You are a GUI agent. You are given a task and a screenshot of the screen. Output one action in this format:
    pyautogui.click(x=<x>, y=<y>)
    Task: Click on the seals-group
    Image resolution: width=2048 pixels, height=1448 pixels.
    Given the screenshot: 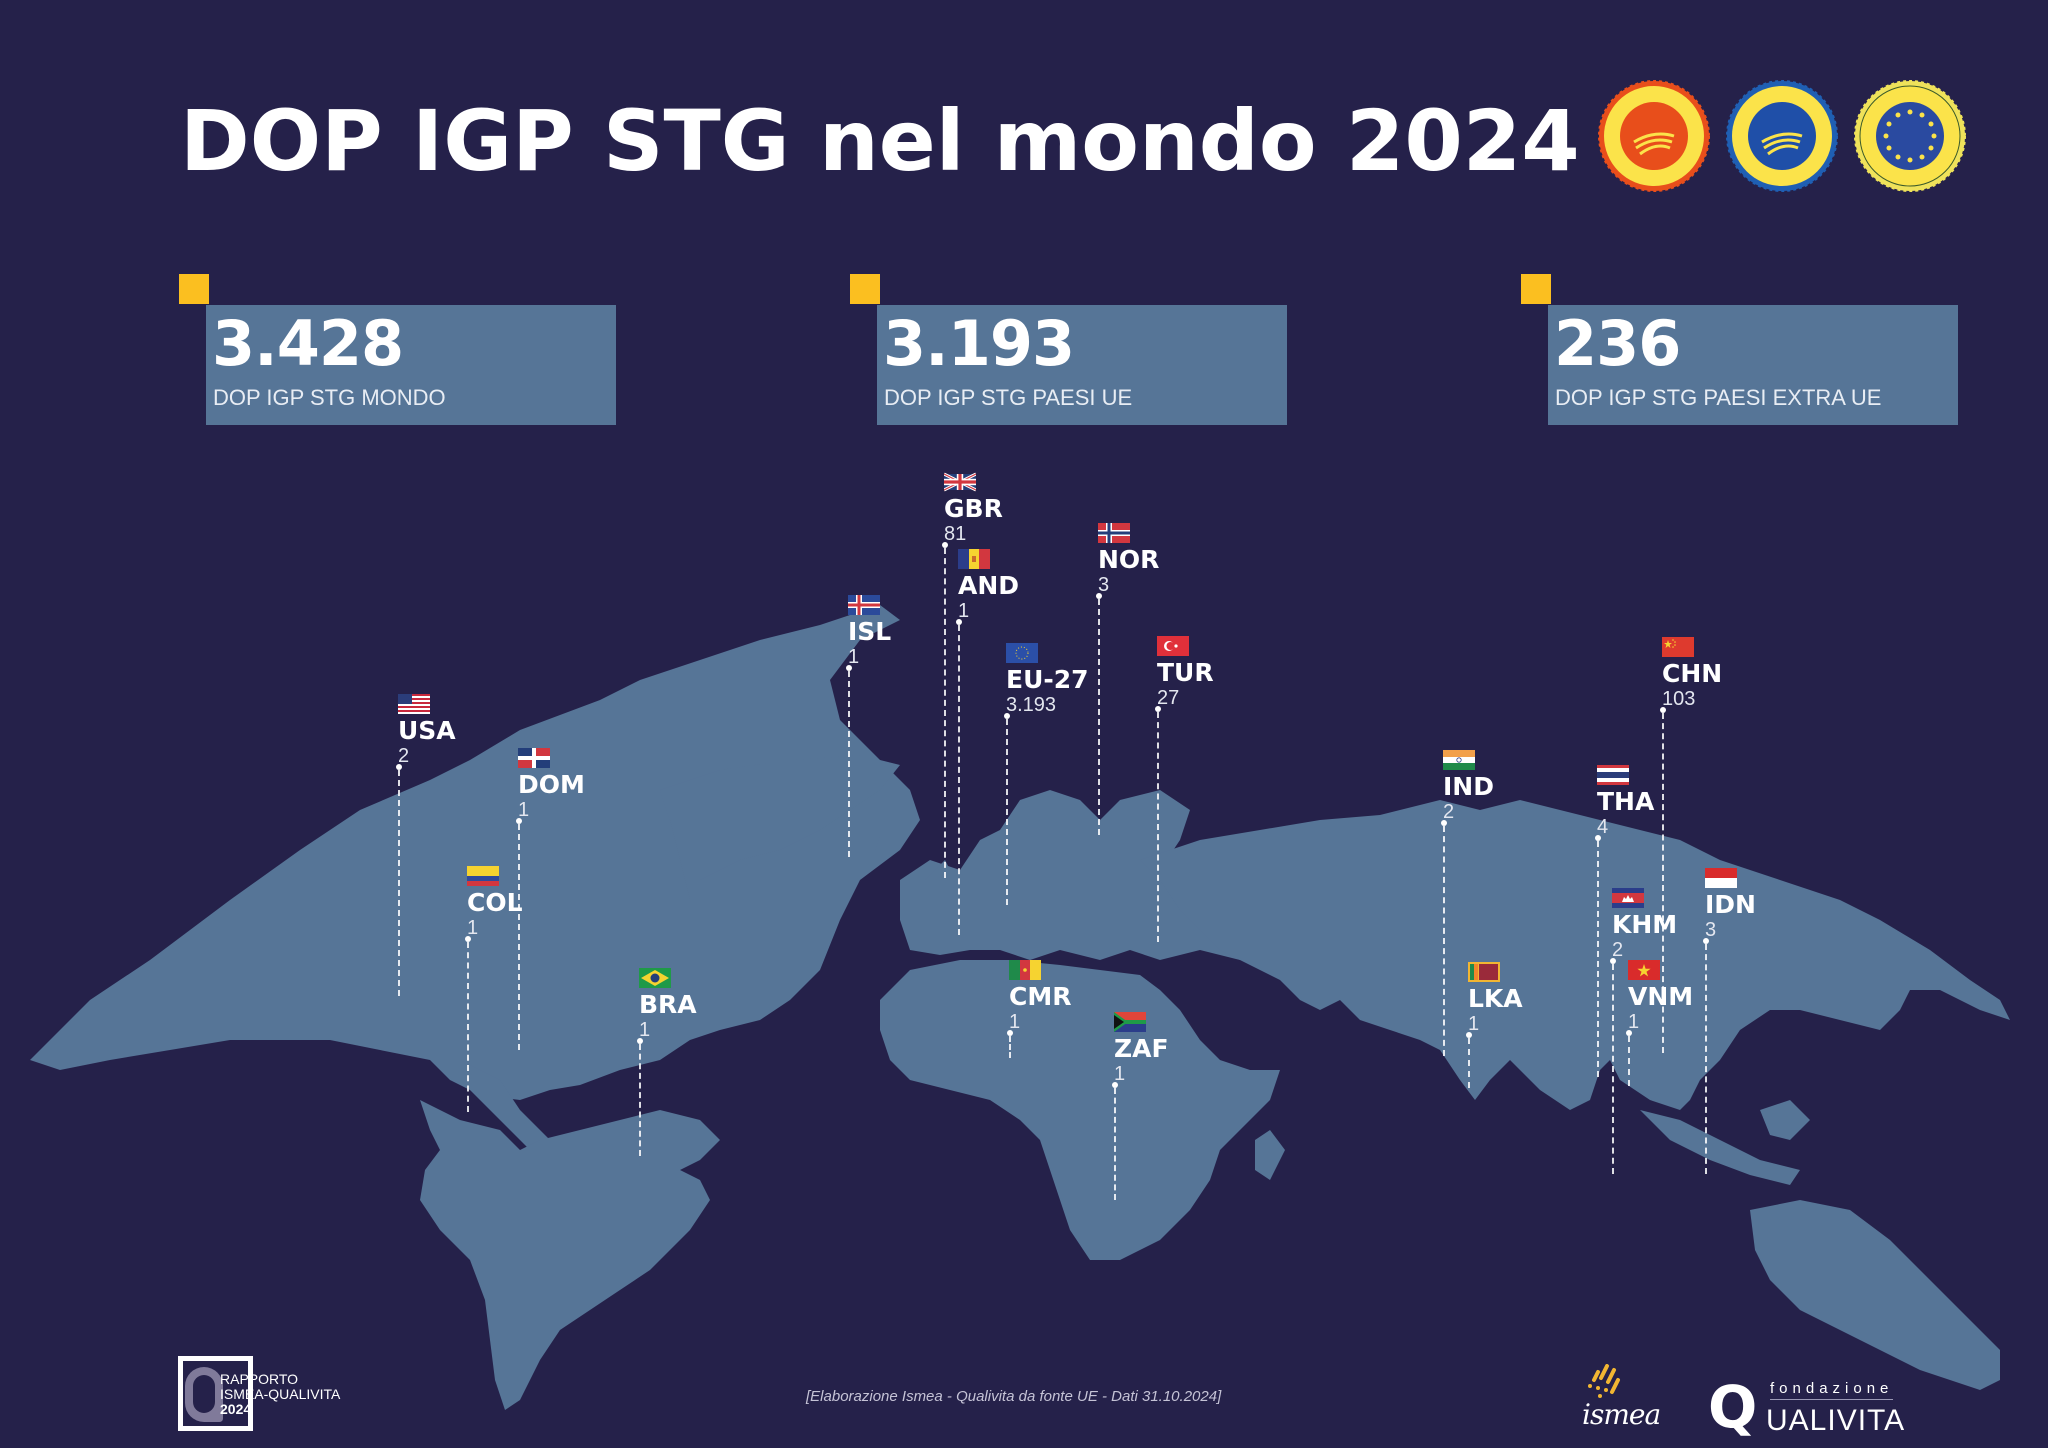 What is the action you would take?
    pyautogui.click(x=1782, y=136)
    